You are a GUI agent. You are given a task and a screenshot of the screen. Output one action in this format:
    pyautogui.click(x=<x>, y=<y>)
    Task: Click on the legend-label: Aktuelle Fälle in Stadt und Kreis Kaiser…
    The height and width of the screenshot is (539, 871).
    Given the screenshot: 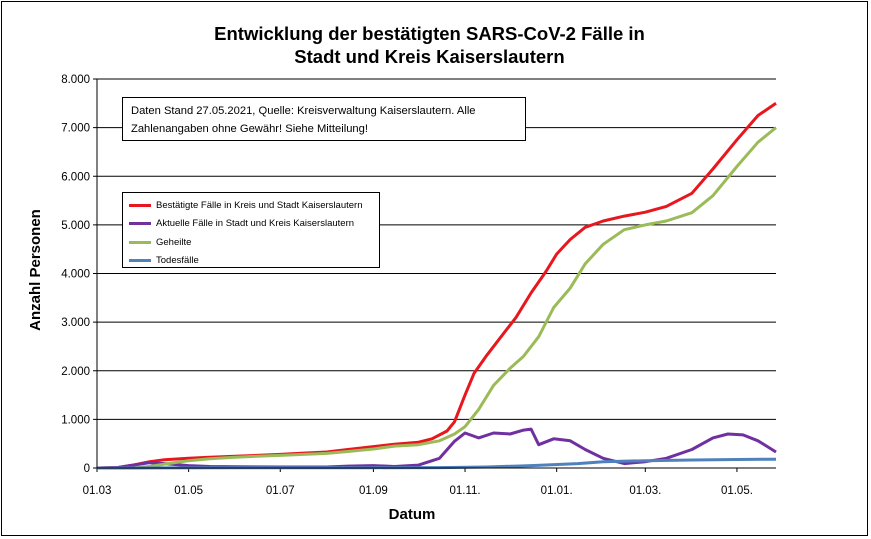 What is the action you would take?
    pyautogui.click(x=255, y=224)
    